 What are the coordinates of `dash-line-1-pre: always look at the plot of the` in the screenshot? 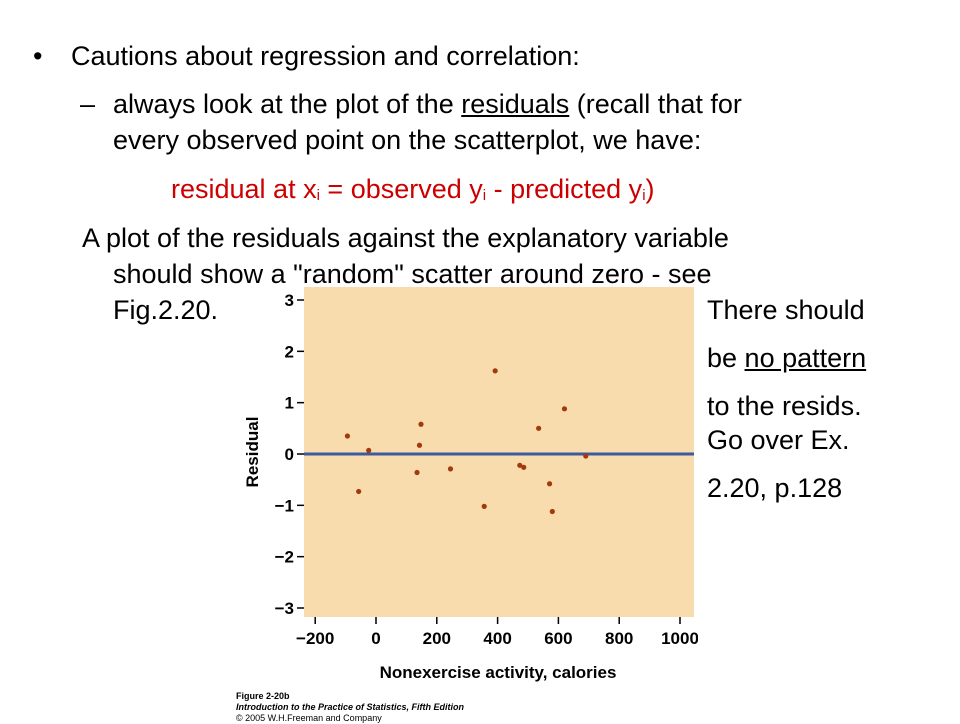 It's located at (287, 104).